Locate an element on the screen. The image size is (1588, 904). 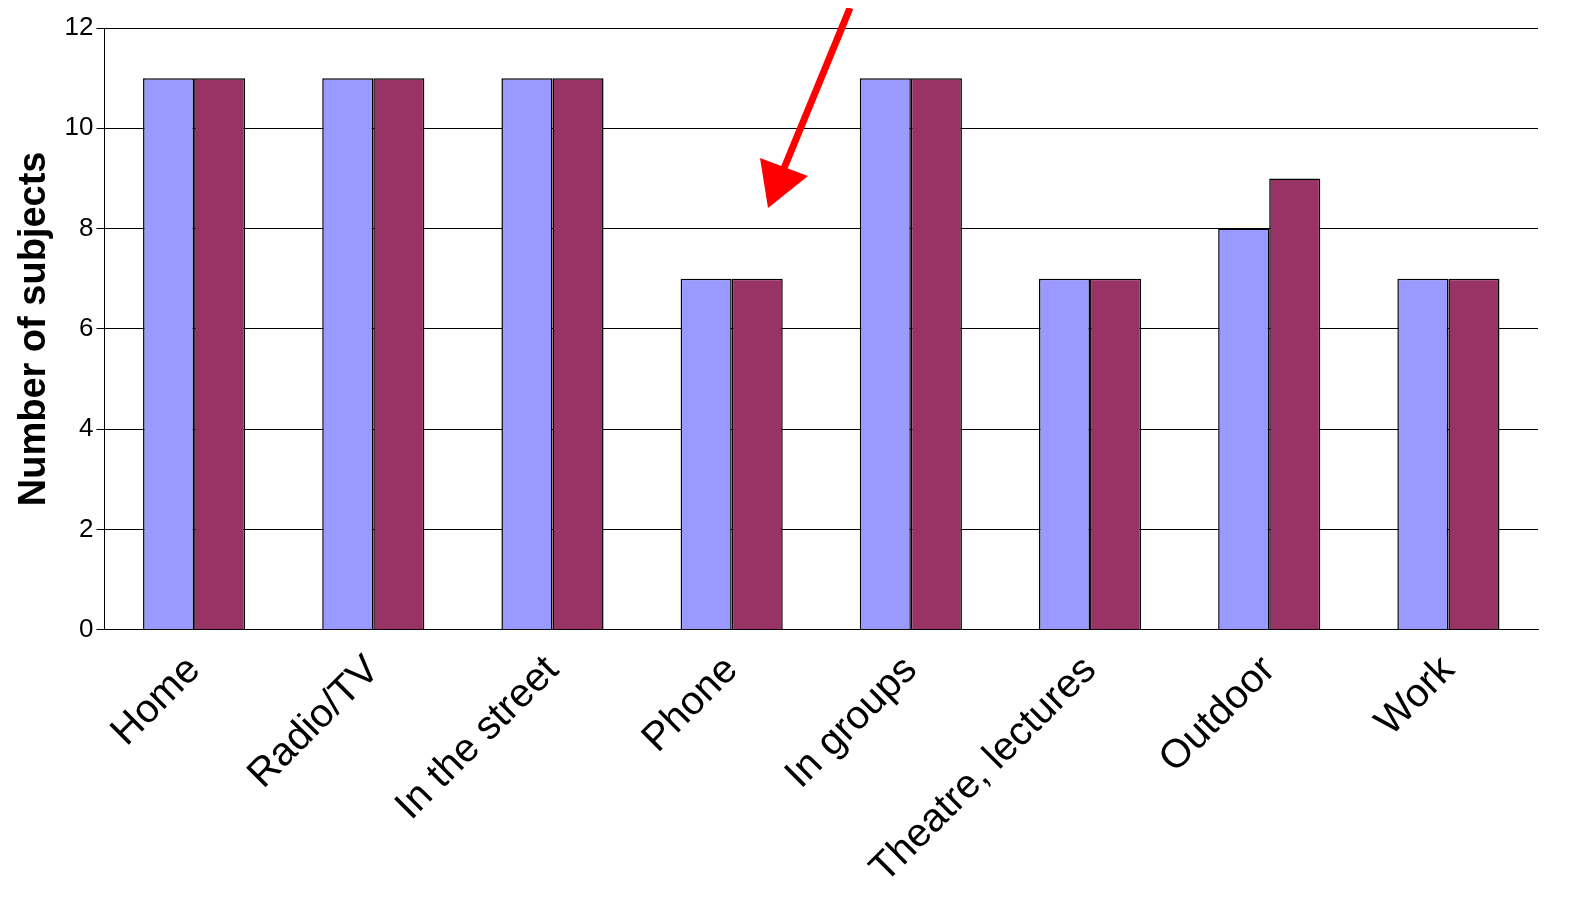
y-tick-label: 12 is located at coordinates (79, 26).